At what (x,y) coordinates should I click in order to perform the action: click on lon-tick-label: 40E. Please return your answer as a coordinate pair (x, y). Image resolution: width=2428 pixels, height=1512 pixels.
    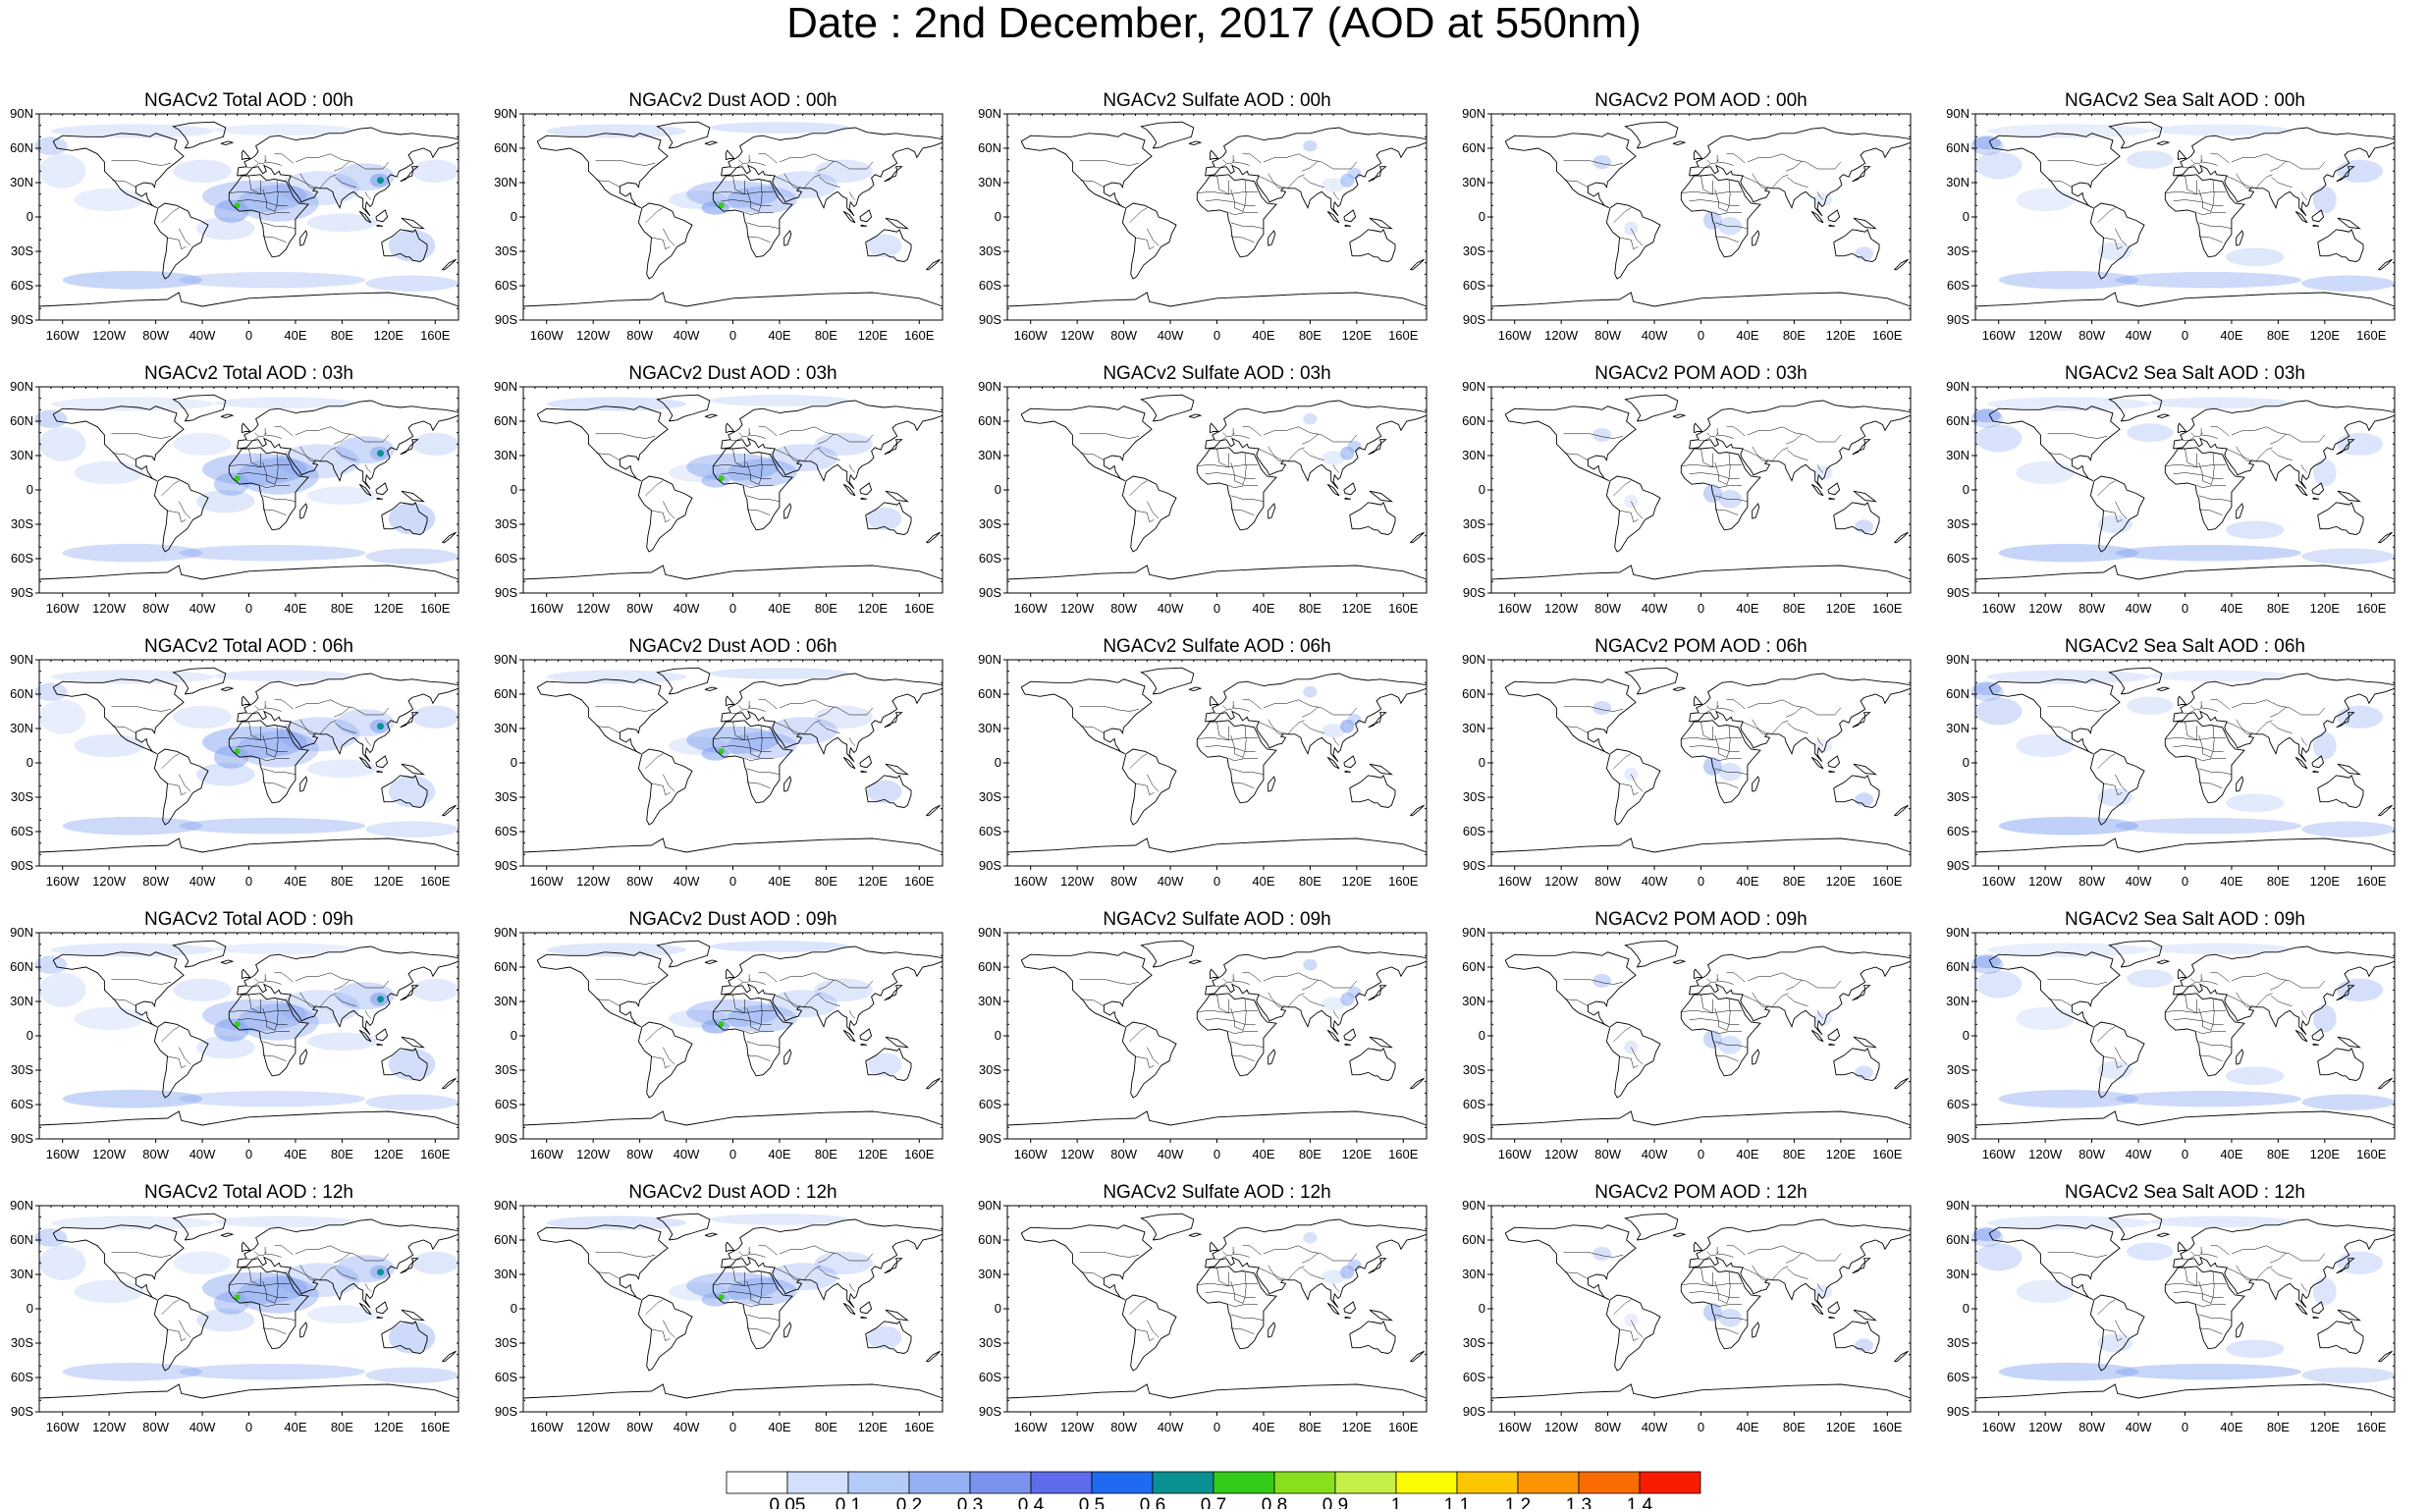
    Looking at the image, I should click on (1747, 881).